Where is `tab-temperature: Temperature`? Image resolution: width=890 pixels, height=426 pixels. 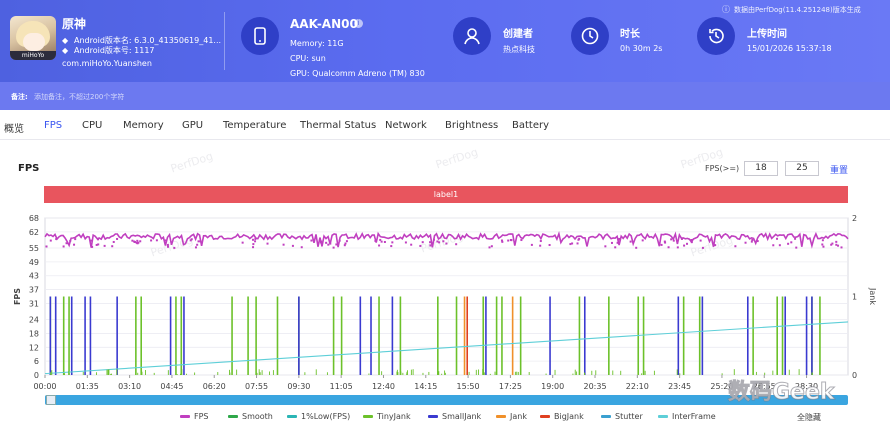
tab-temperature: Temperature is located at coordinates (255, 125).